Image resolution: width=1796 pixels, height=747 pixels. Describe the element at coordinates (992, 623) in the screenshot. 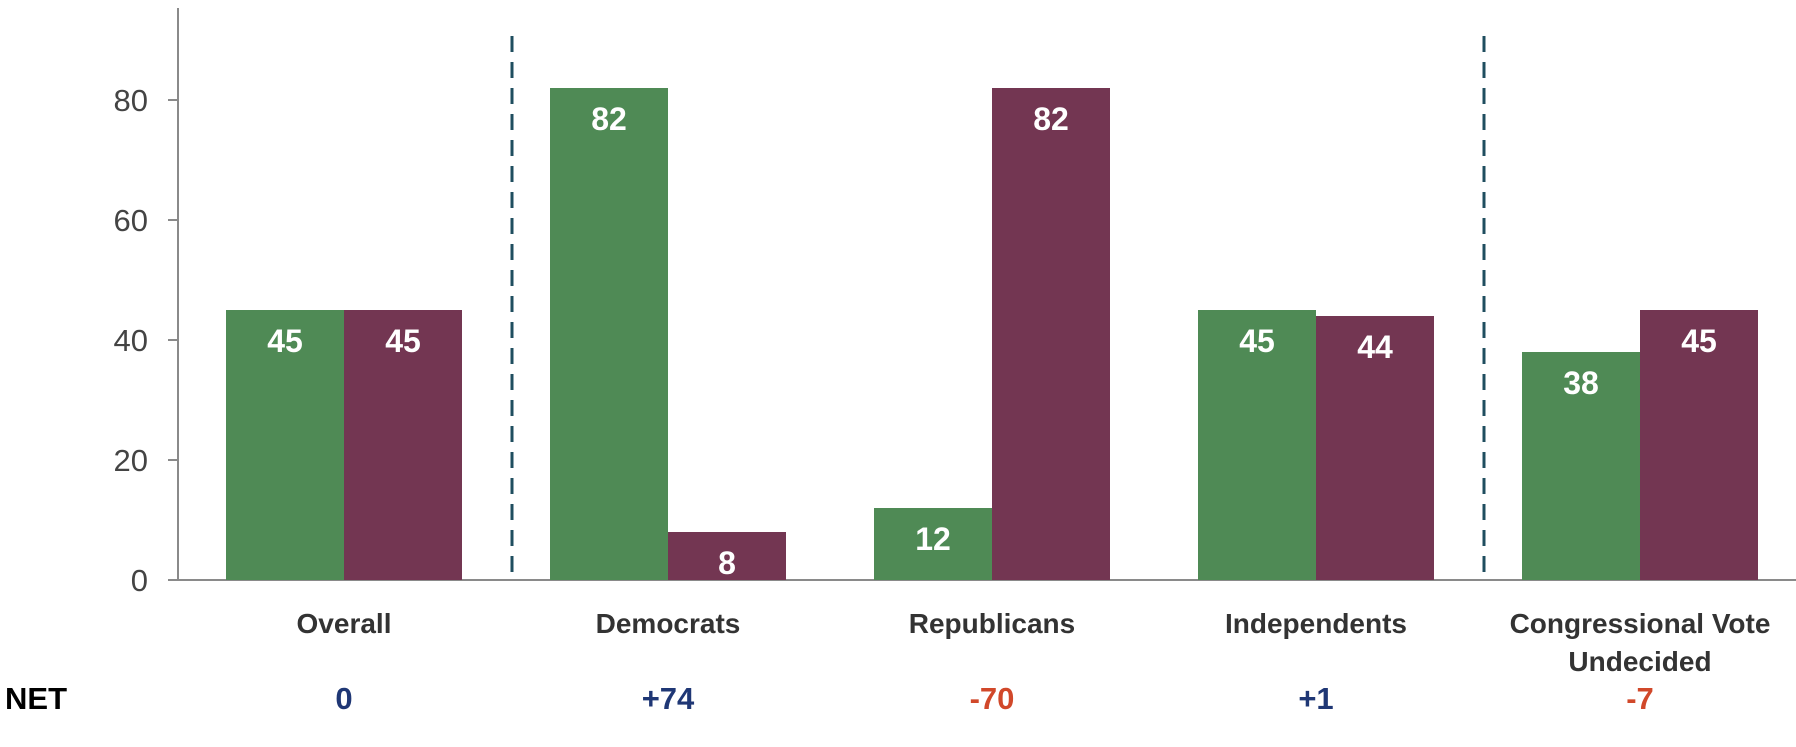

I see `category-label: Republicans` at that location.